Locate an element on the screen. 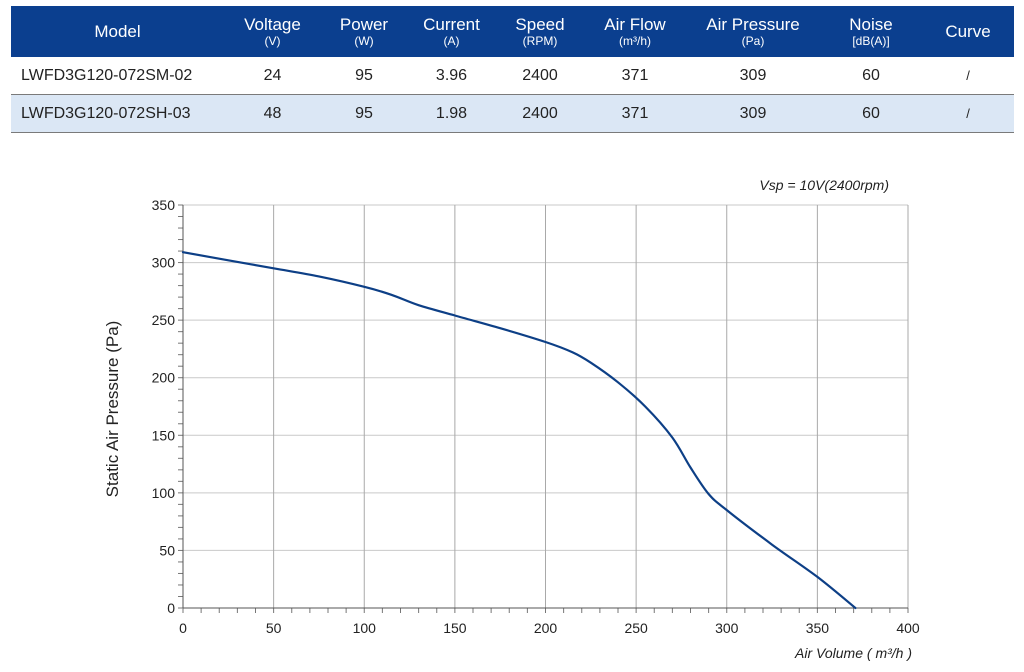 The height and width of the screenshot is (672, 1024). header-current: Current (A) is located at coordinates (451, 31).